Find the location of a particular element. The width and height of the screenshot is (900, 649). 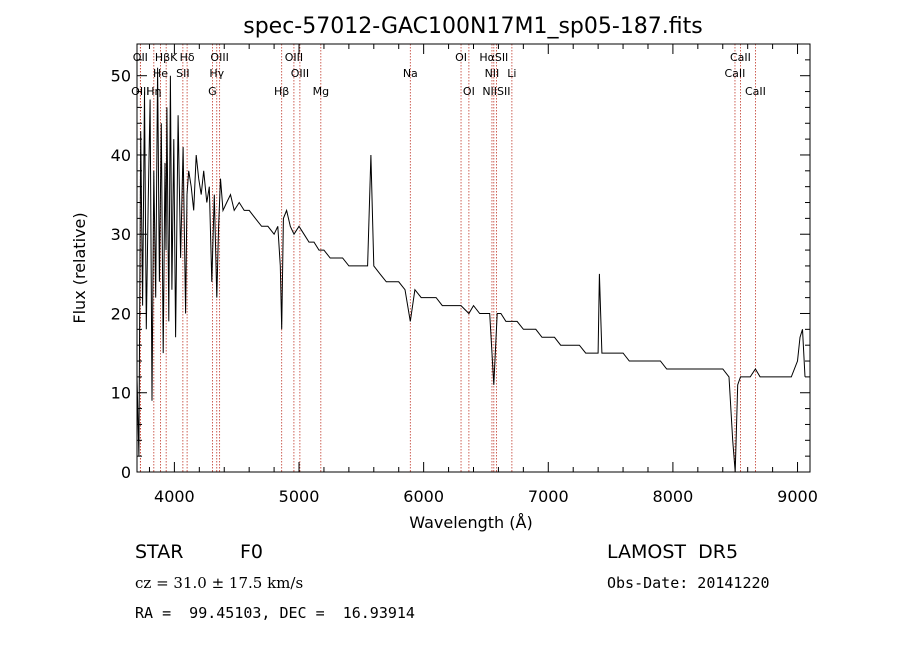

spectral-line-label: G is located at coordinates (212, 91).